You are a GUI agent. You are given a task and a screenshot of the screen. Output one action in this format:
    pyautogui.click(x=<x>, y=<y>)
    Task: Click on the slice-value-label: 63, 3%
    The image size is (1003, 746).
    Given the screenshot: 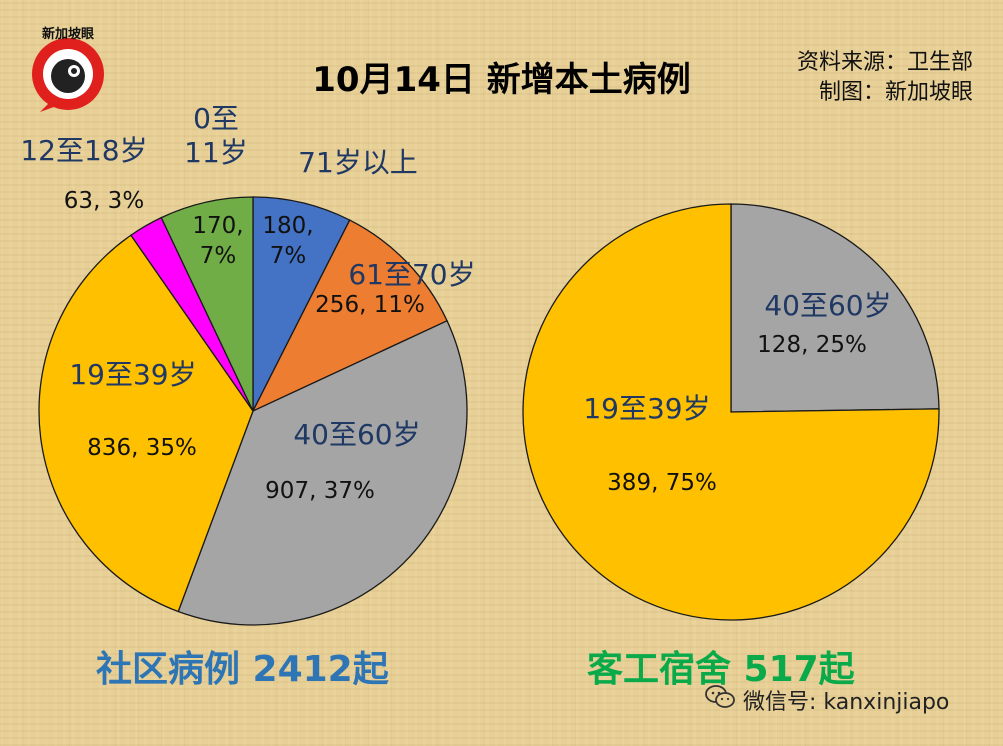 What is the action you would take?
    pyautogui.click(x=104, y=201)
    